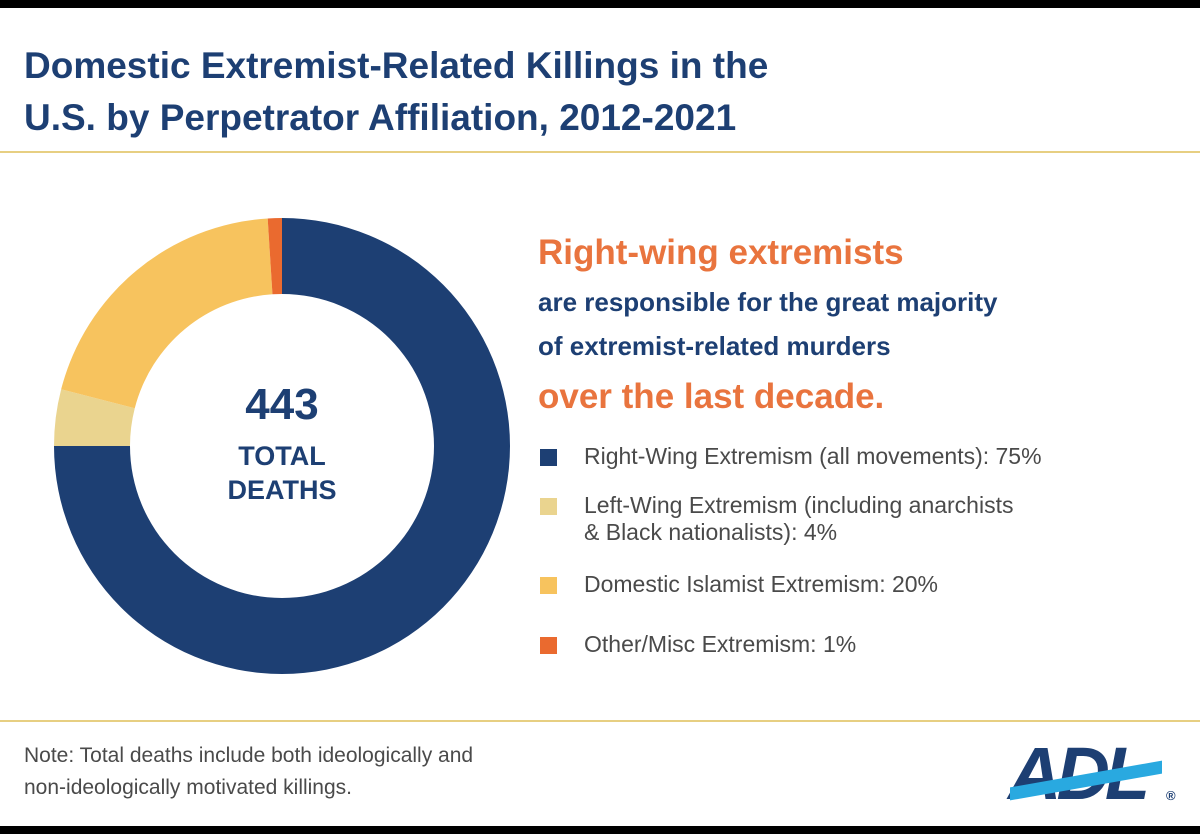 The image size is (1200, 834). Describe the element at coordinates (720, 644) in the screenshot. I see `legend-label-other: Other/Misc Extremism: 1%` at that location.